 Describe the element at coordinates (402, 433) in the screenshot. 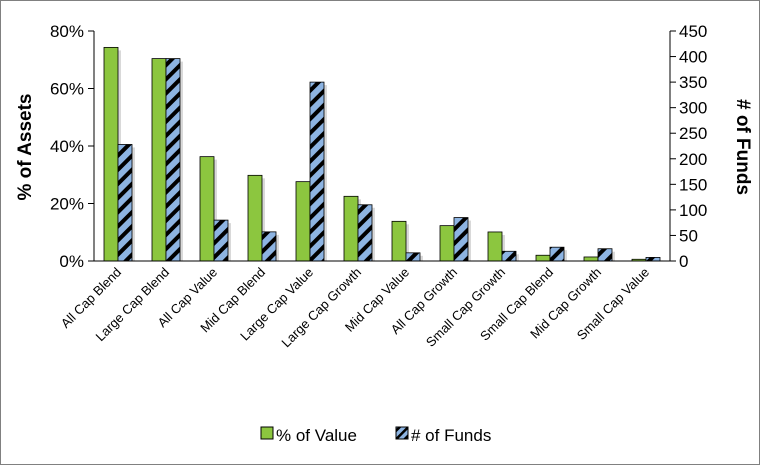

I see `legend-swatch-funds` at that location.